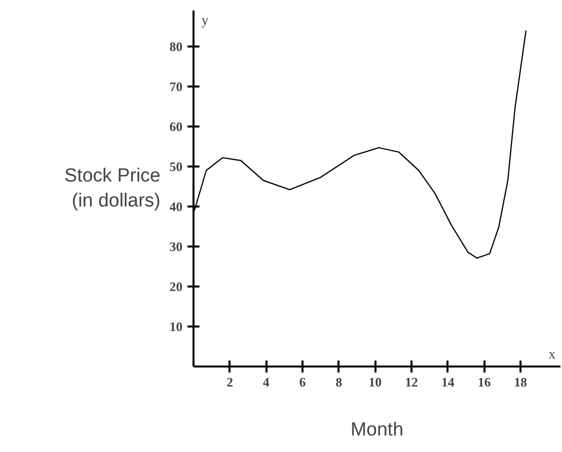 Image resolution: width=562 pixels, height=452 pixels. I want to click on x-tick-label: 12, so click(411, 382).